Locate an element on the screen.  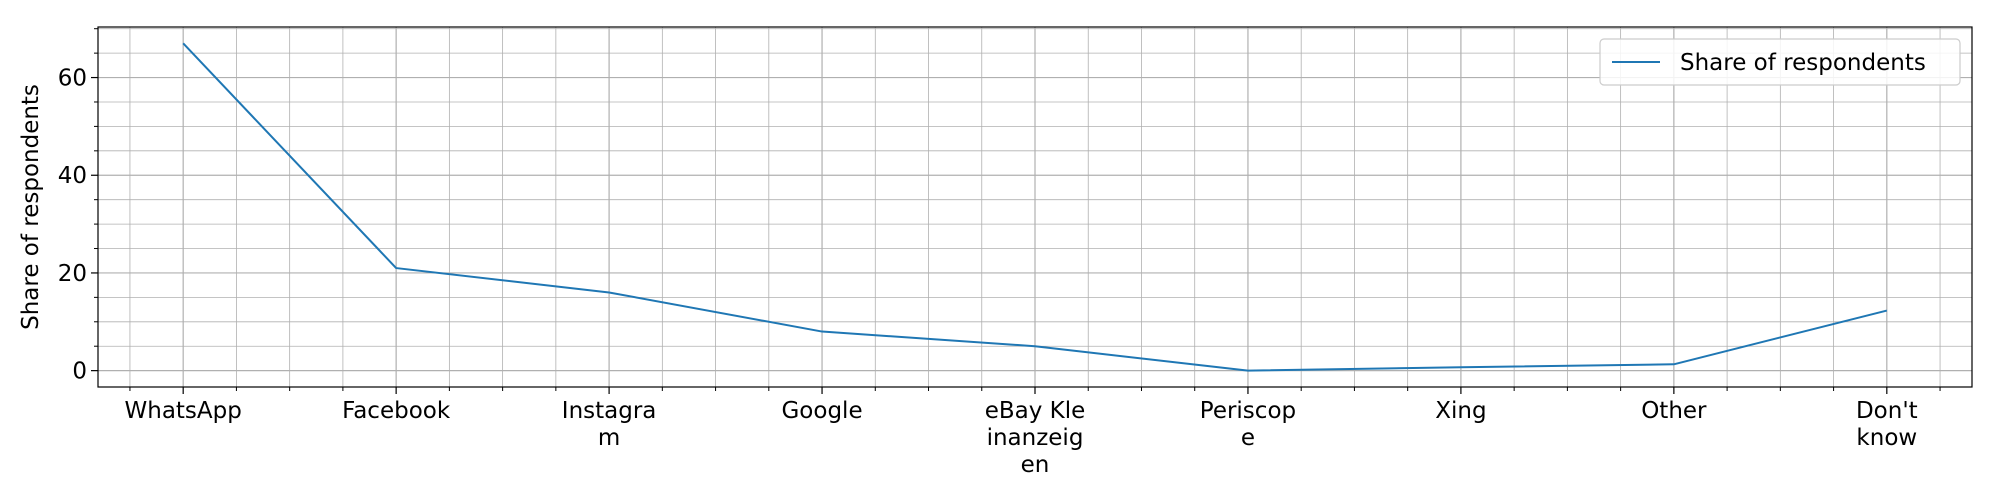
y-tick-label: 0 is located at coordinates (79, 372).